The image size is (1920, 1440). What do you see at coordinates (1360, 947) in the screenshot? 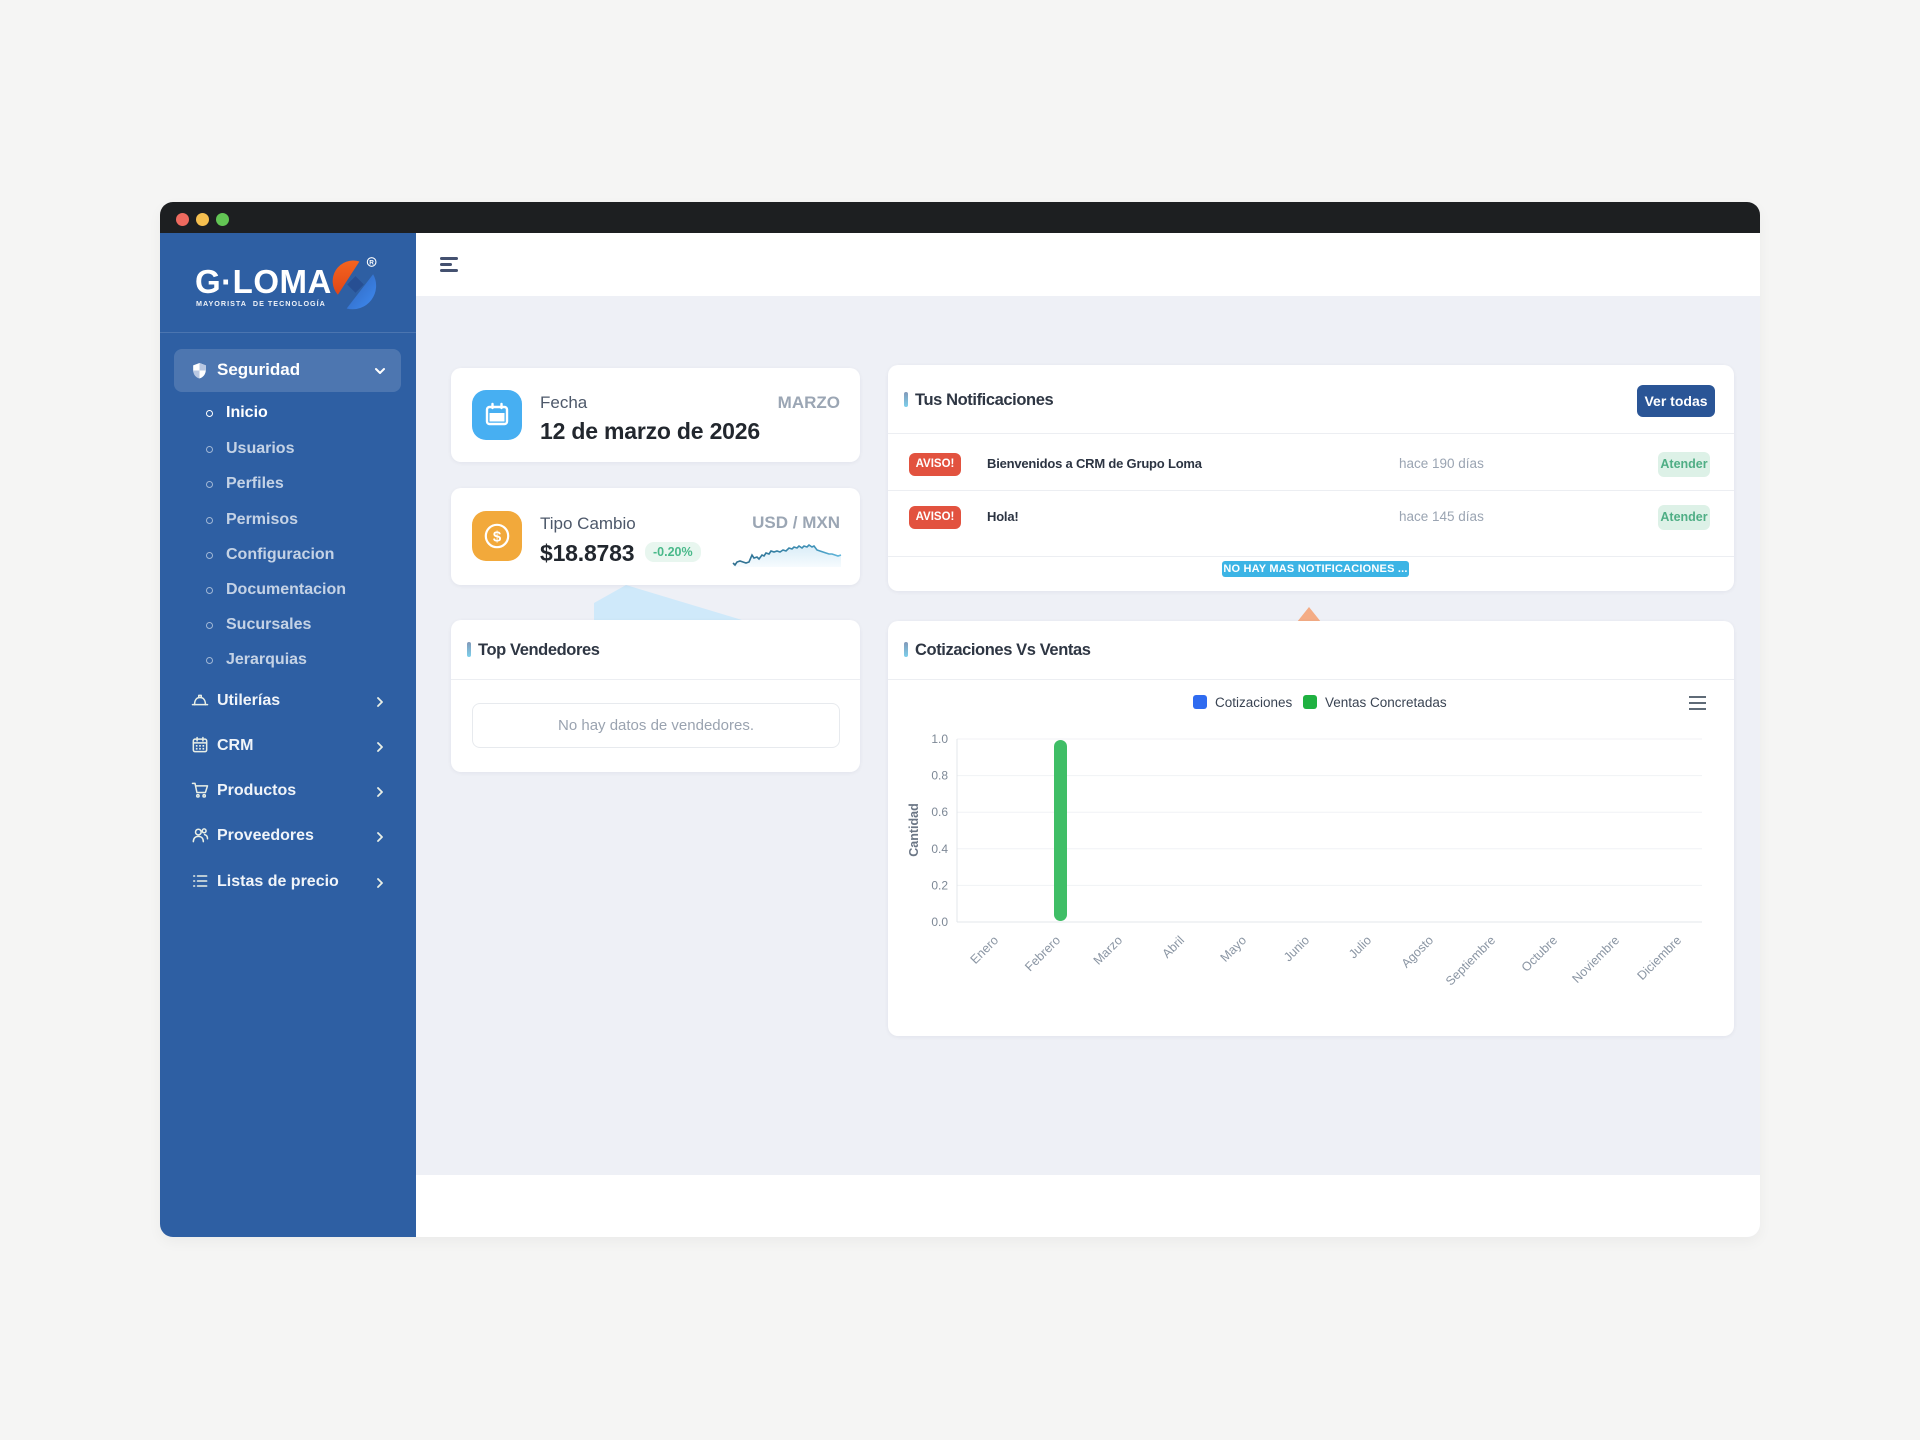
I see `svg-text: Julio` at bounding box center [1360, 947].